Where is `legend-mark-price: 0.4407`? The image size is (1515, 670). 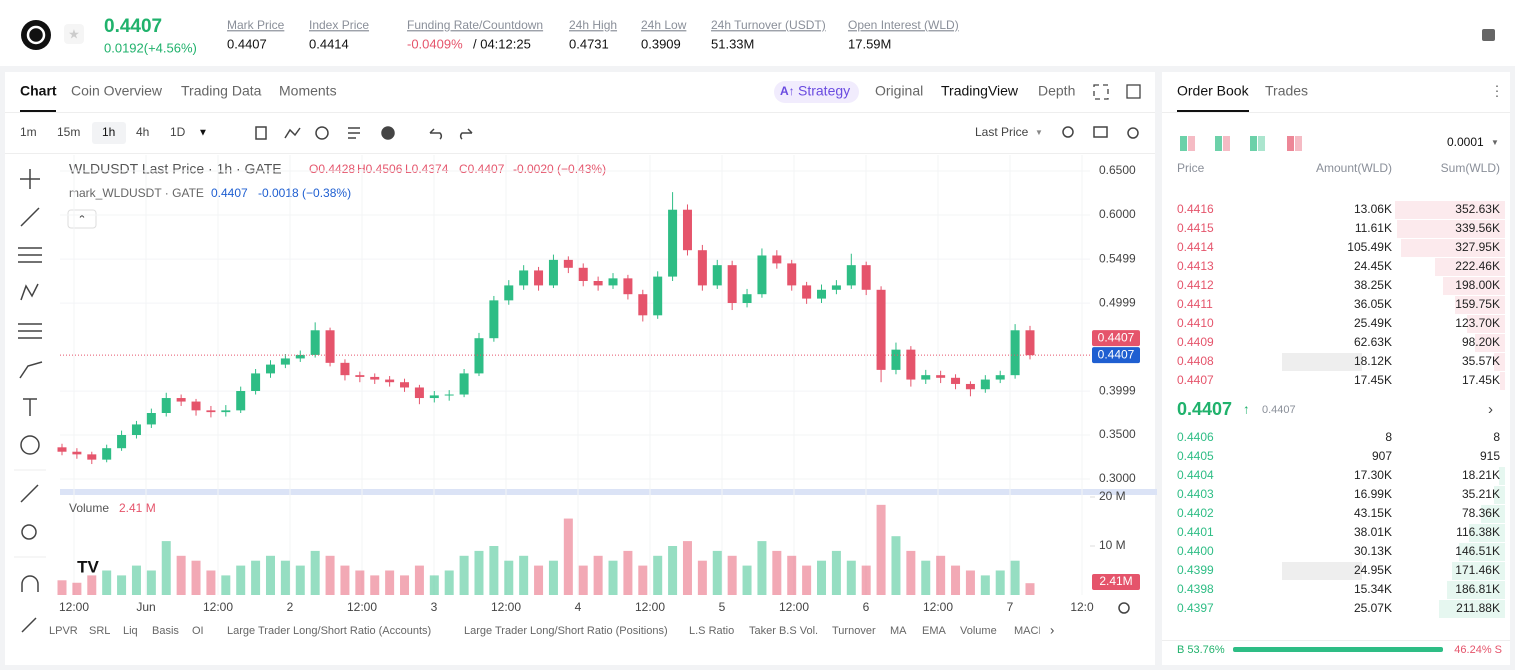
legend-mark-price: 0.4407 is located at coordinates (229, 193).